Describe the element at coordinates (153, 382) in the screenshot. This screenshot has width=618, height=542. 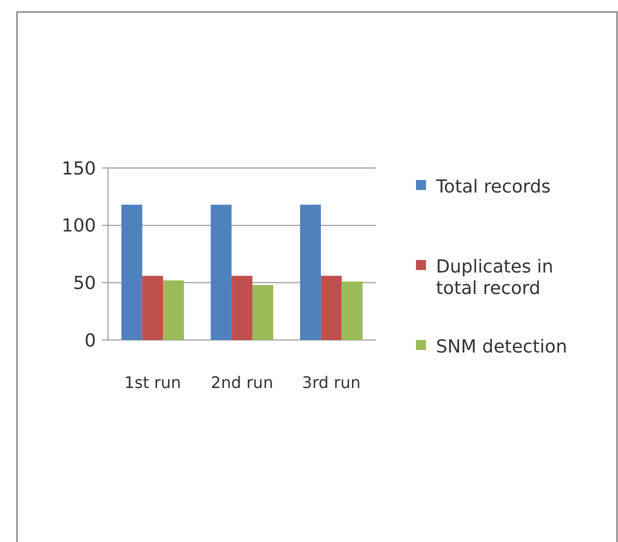
I see `x-tick-label: 1st run` at that location.